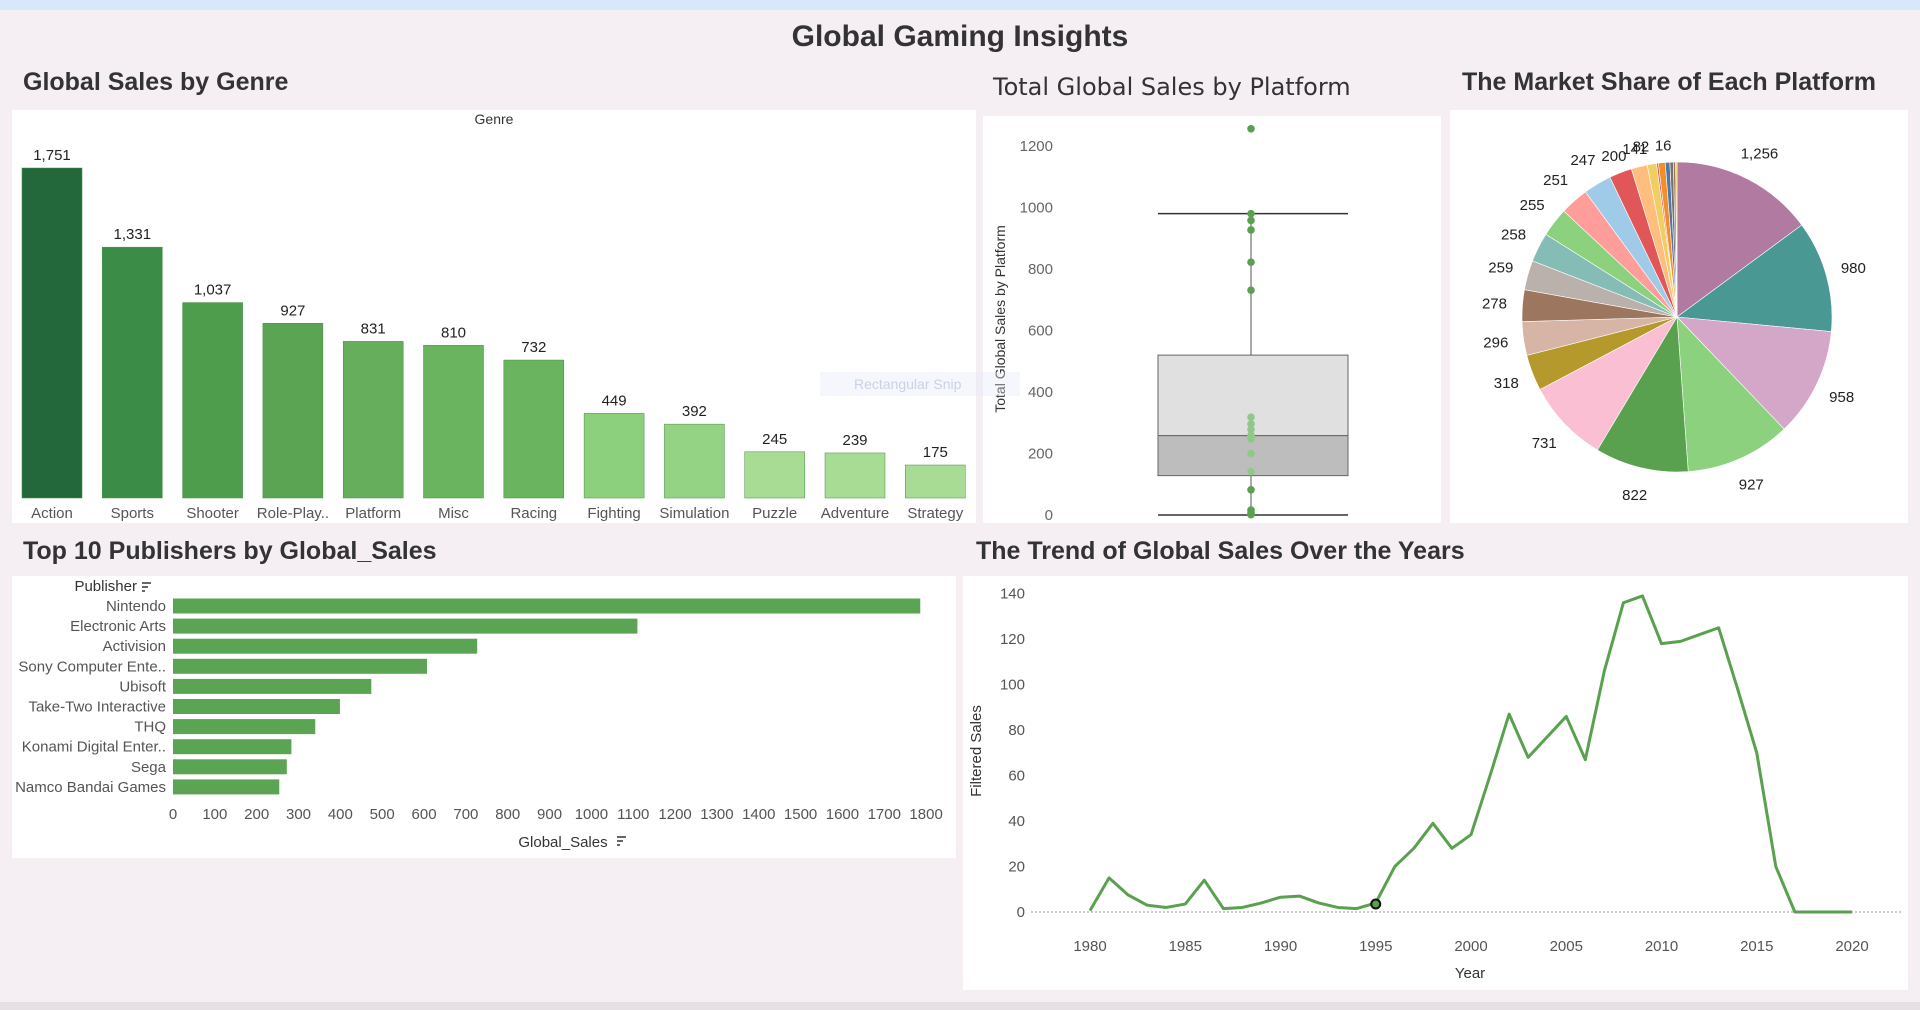 This screenshot has width=1920, height=1010. What do you see at coordinates (1532, 205) in the screenshot?
I see `pie-slice-label: 255` at bounding box center [1532, 205].